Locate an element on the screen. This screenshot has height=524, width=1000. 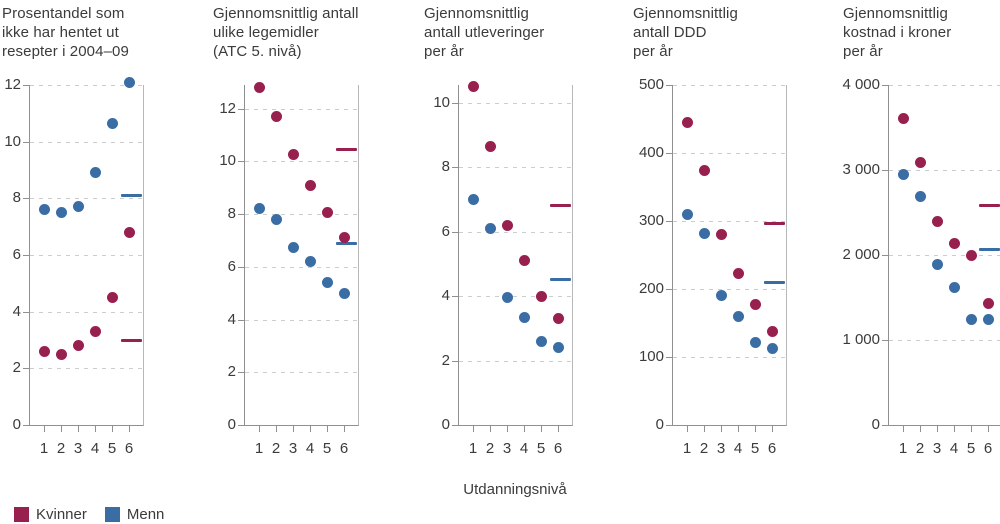
panel-title-3: Gjennomsnittlig antall utleveringer per år is located at coordinates (484, 32).